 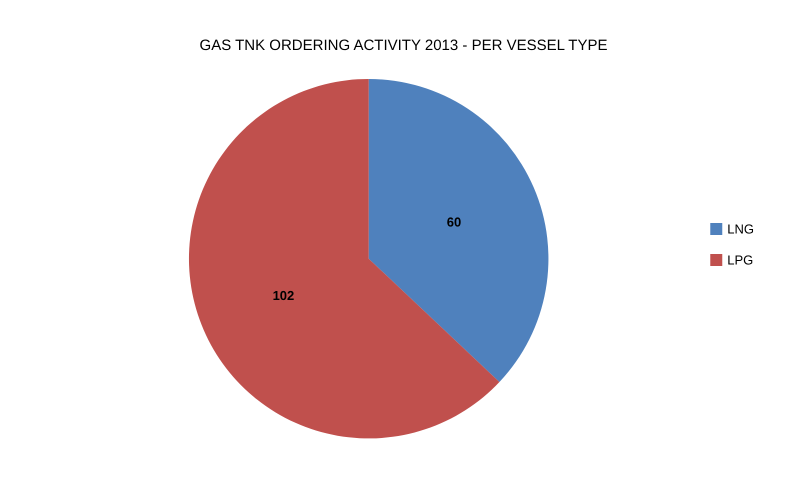 I want to click on chart-title: GAS TNK ORDERING ACTIVITY 2013 - PER VESSEL TYPE, so click(x=404, y=45).